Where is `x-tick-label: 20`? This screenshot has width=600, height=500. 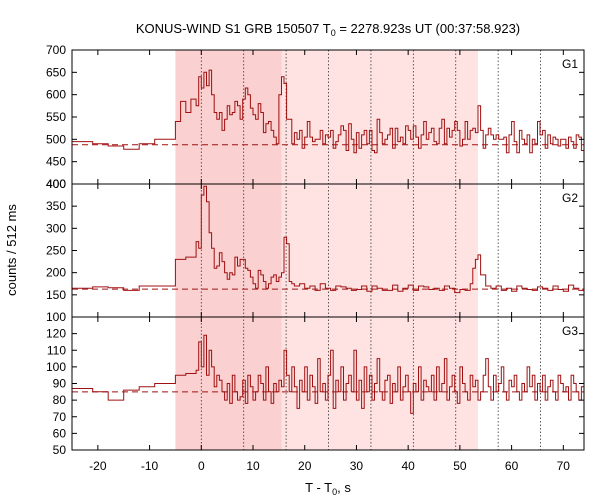 x-tick-label: 20 is located at coordinates (305, 466).